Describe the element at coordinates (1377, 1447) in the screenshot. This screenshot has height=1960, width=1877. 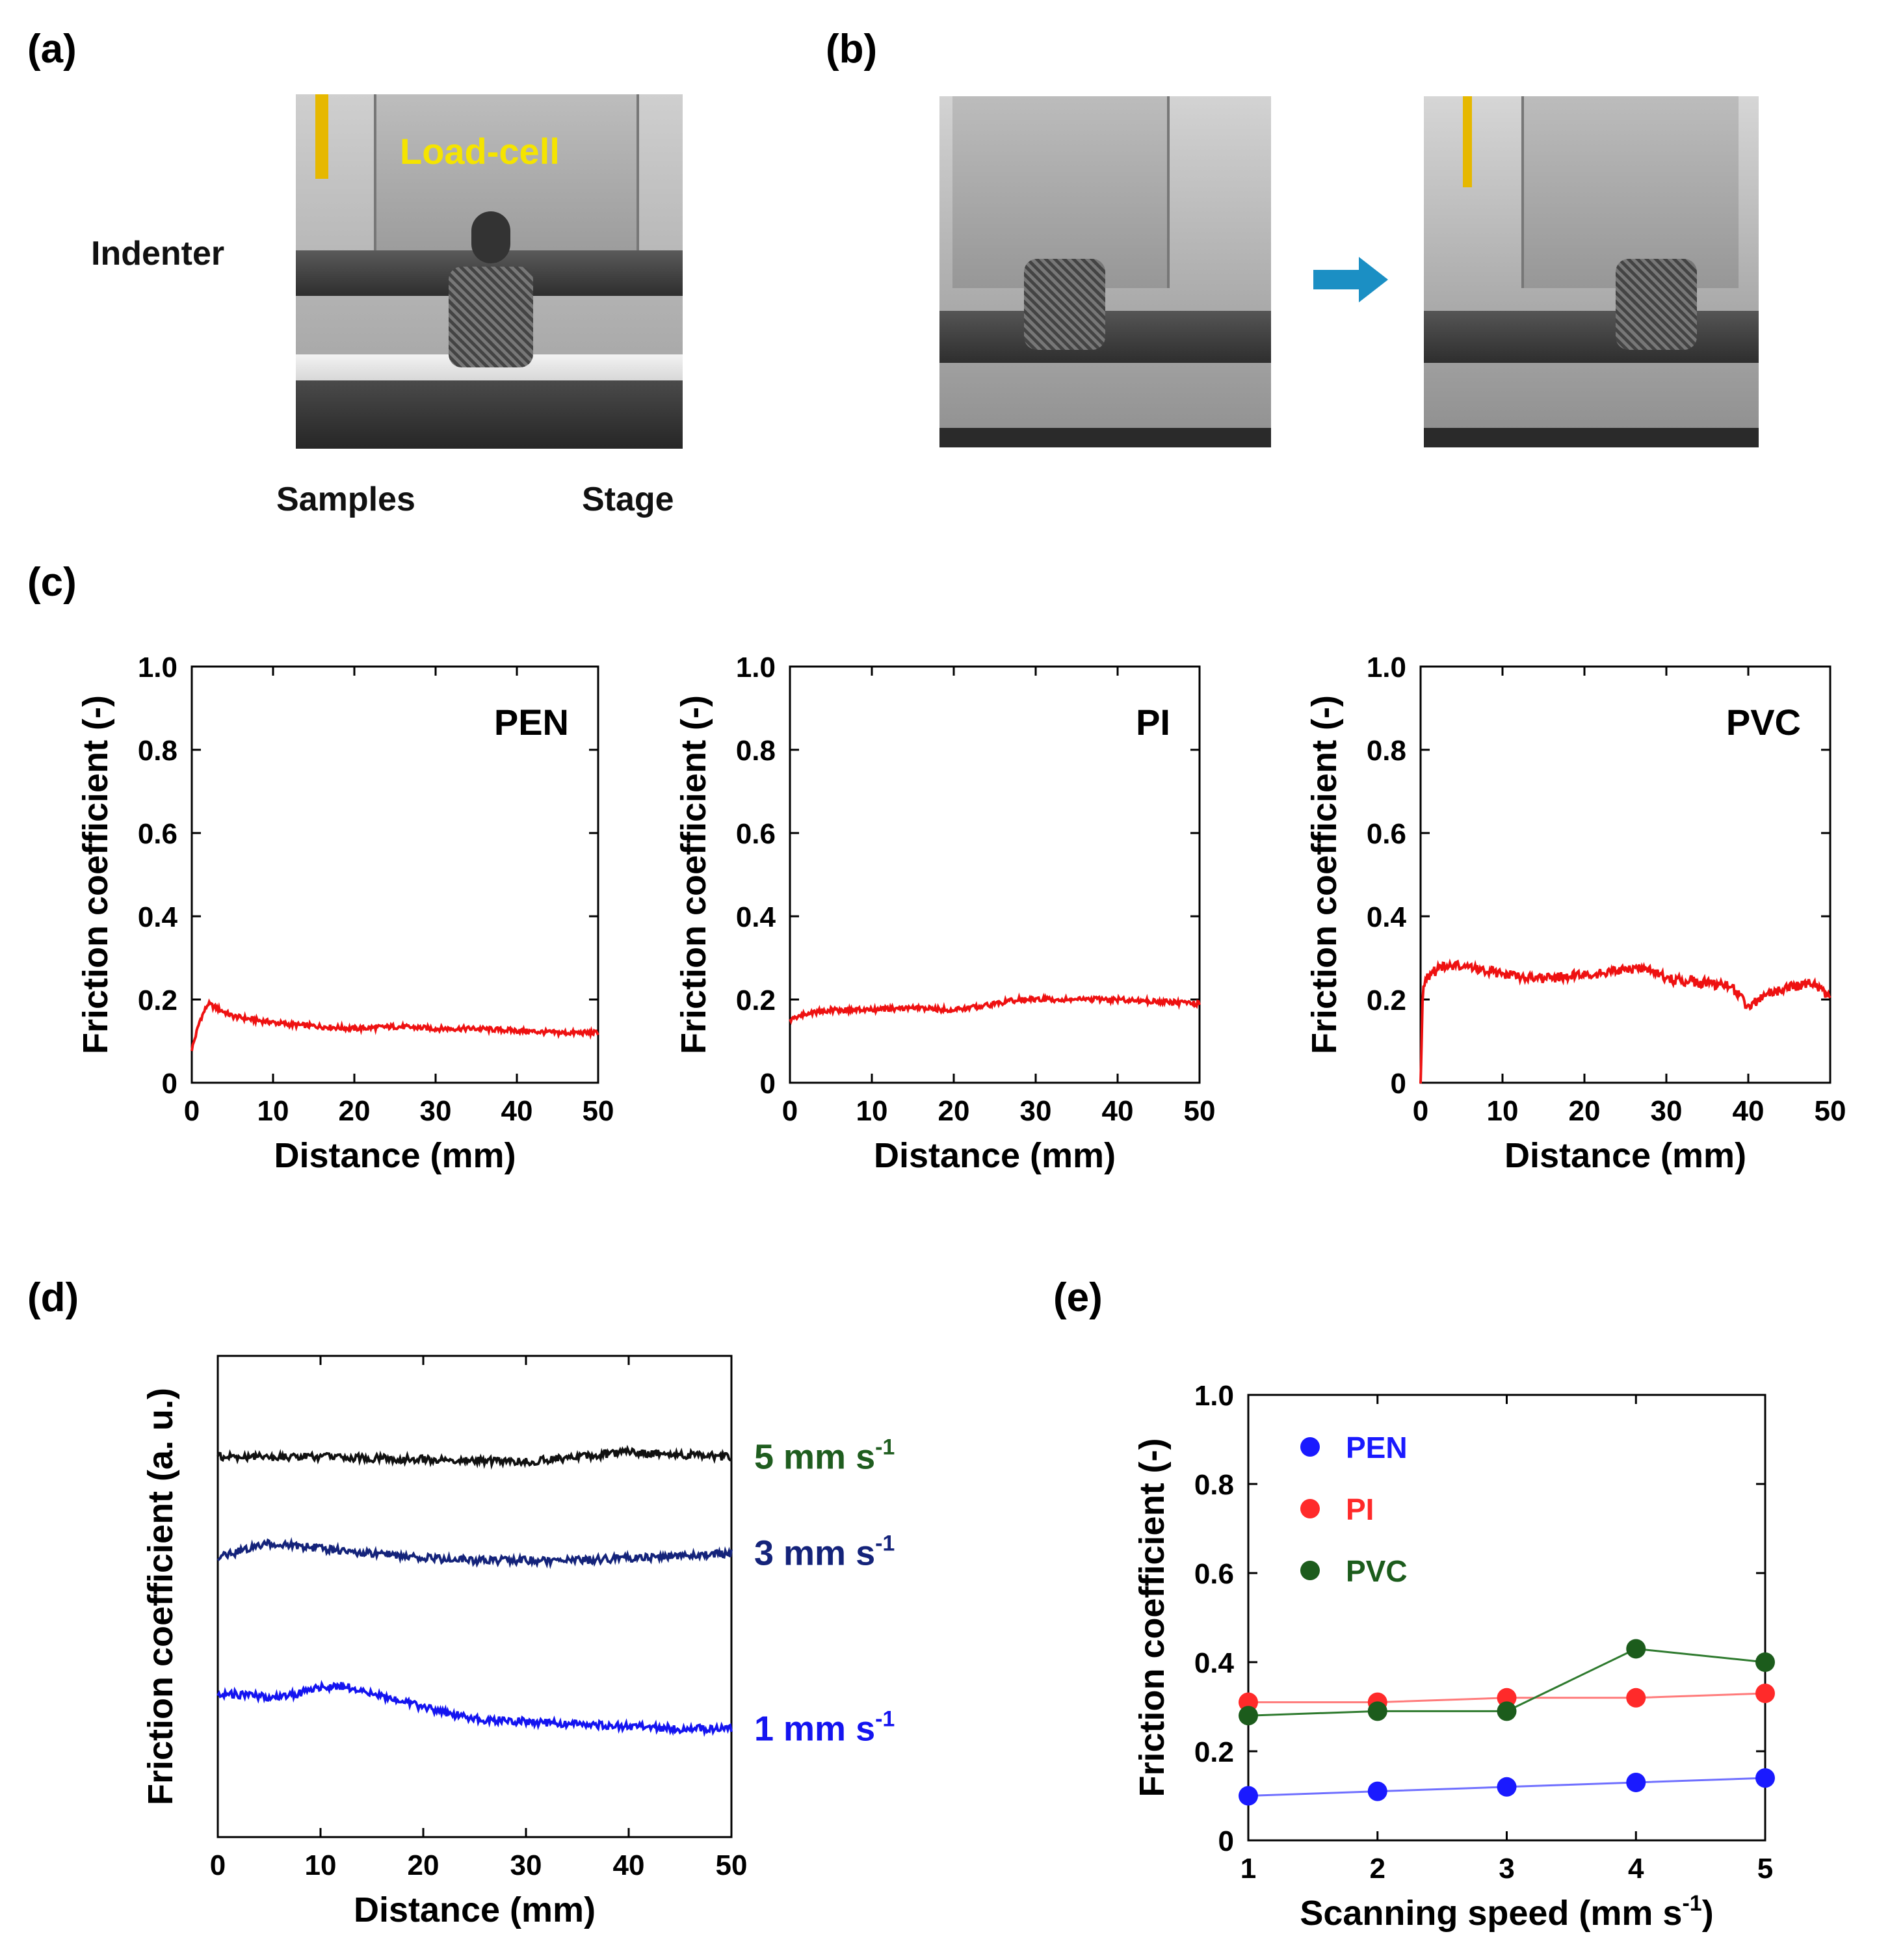
I see `legend-label-pen: PEN` at that location.